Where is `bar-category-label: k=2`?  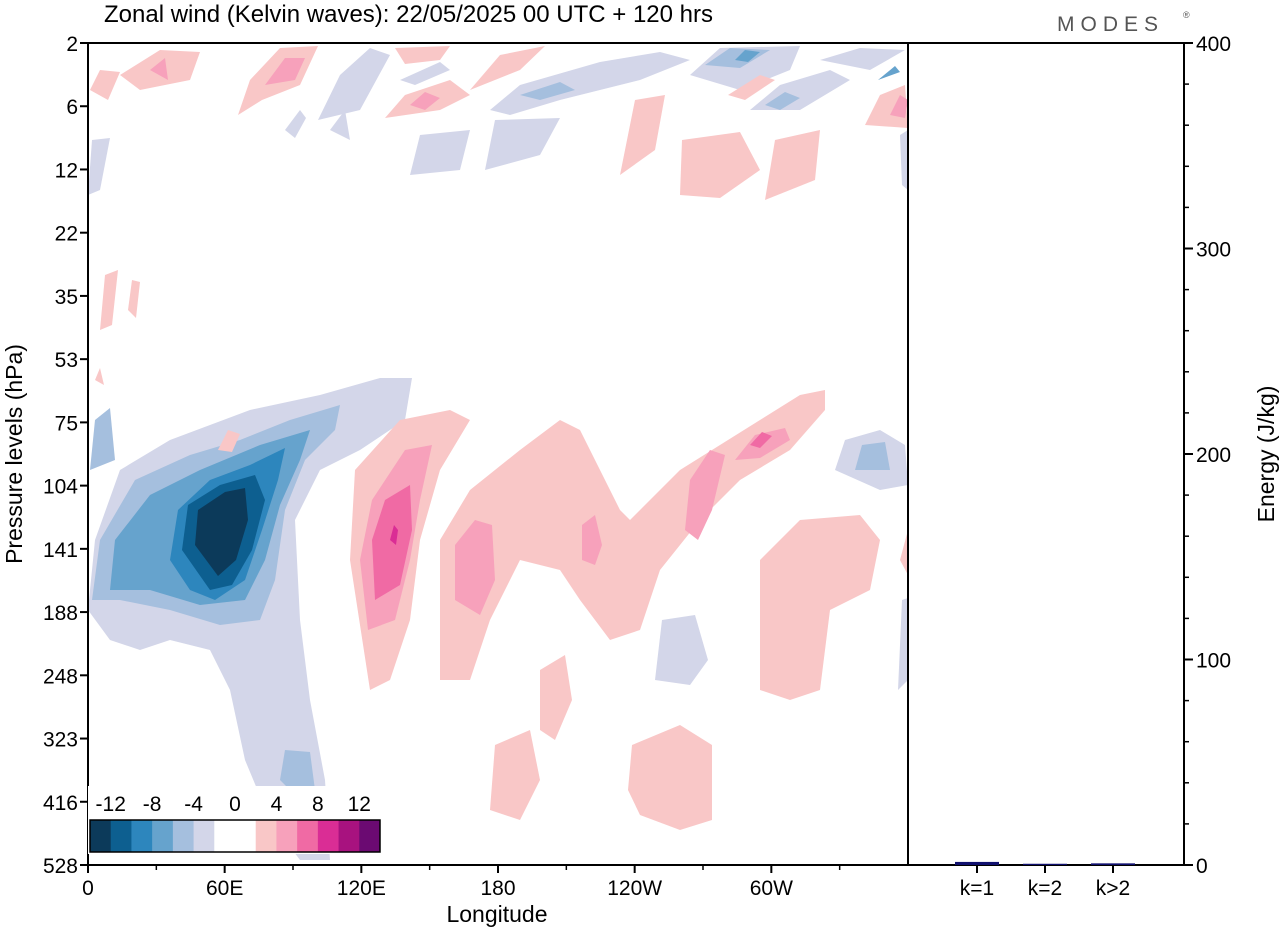 bar-category-label: k=2 is located at coordinates (1045, 888).